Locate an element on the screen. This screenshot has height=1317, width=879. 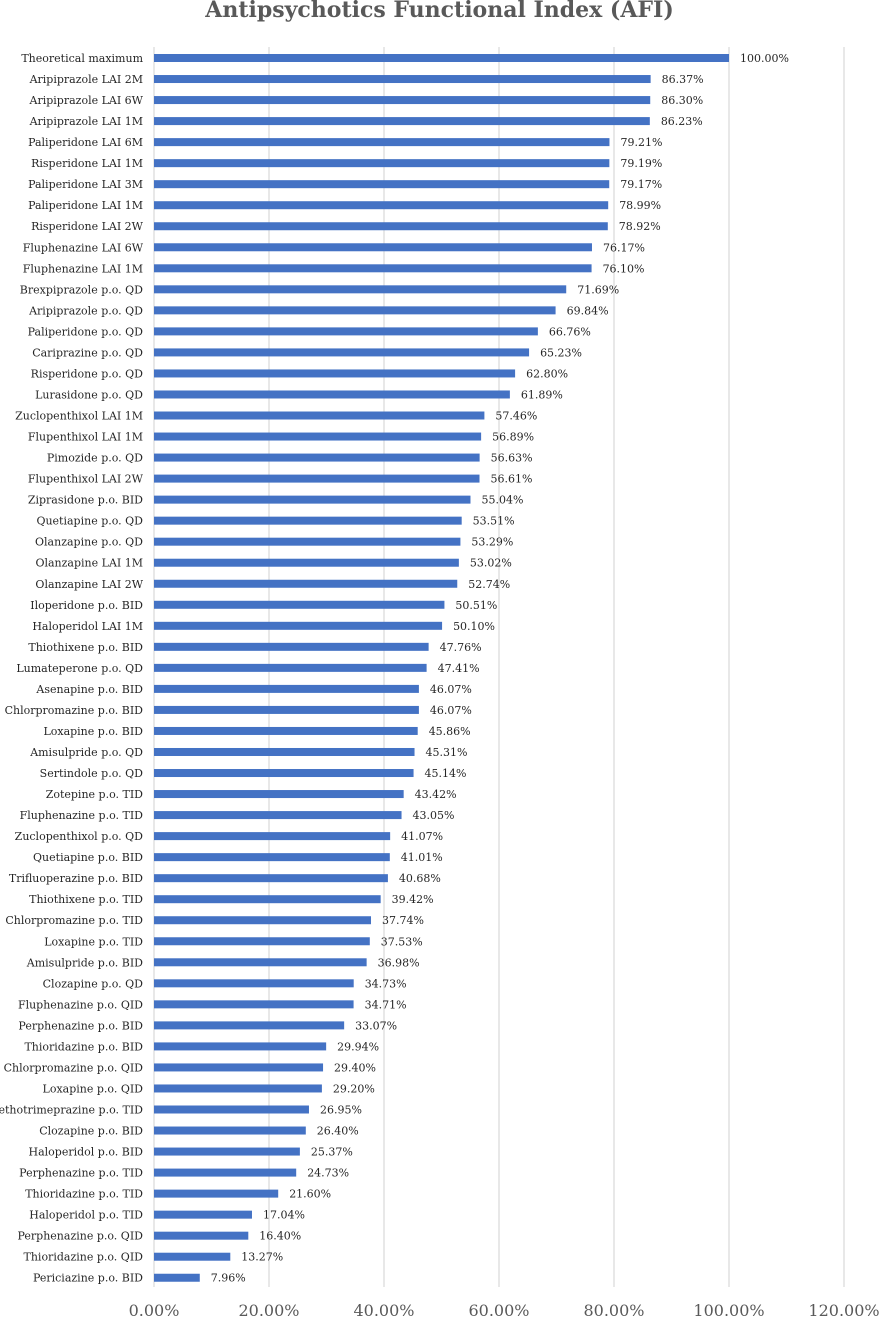
data-label: 21.60% is located at coordinates (310, 1194).